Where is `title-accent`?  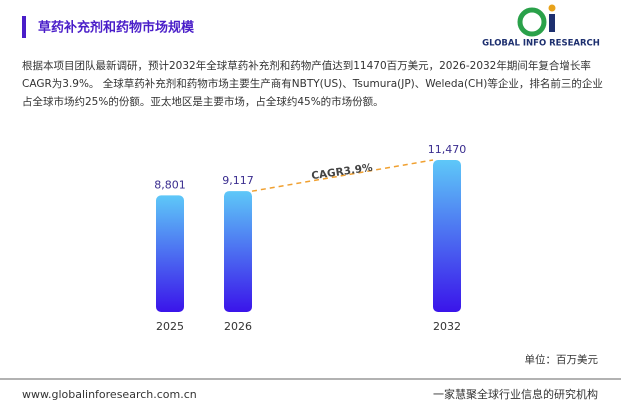 title-accent is located at coordinates (24, 27).